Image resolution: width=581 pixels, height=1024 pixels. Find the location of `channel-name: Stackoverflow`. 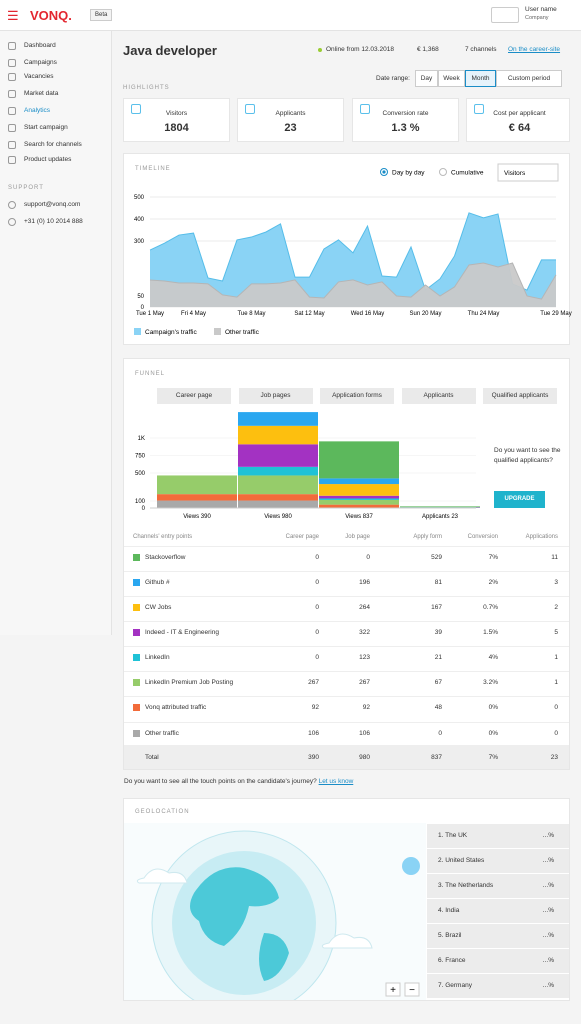

channel-name: Stackoverflow is located at coordinates (165, 557).